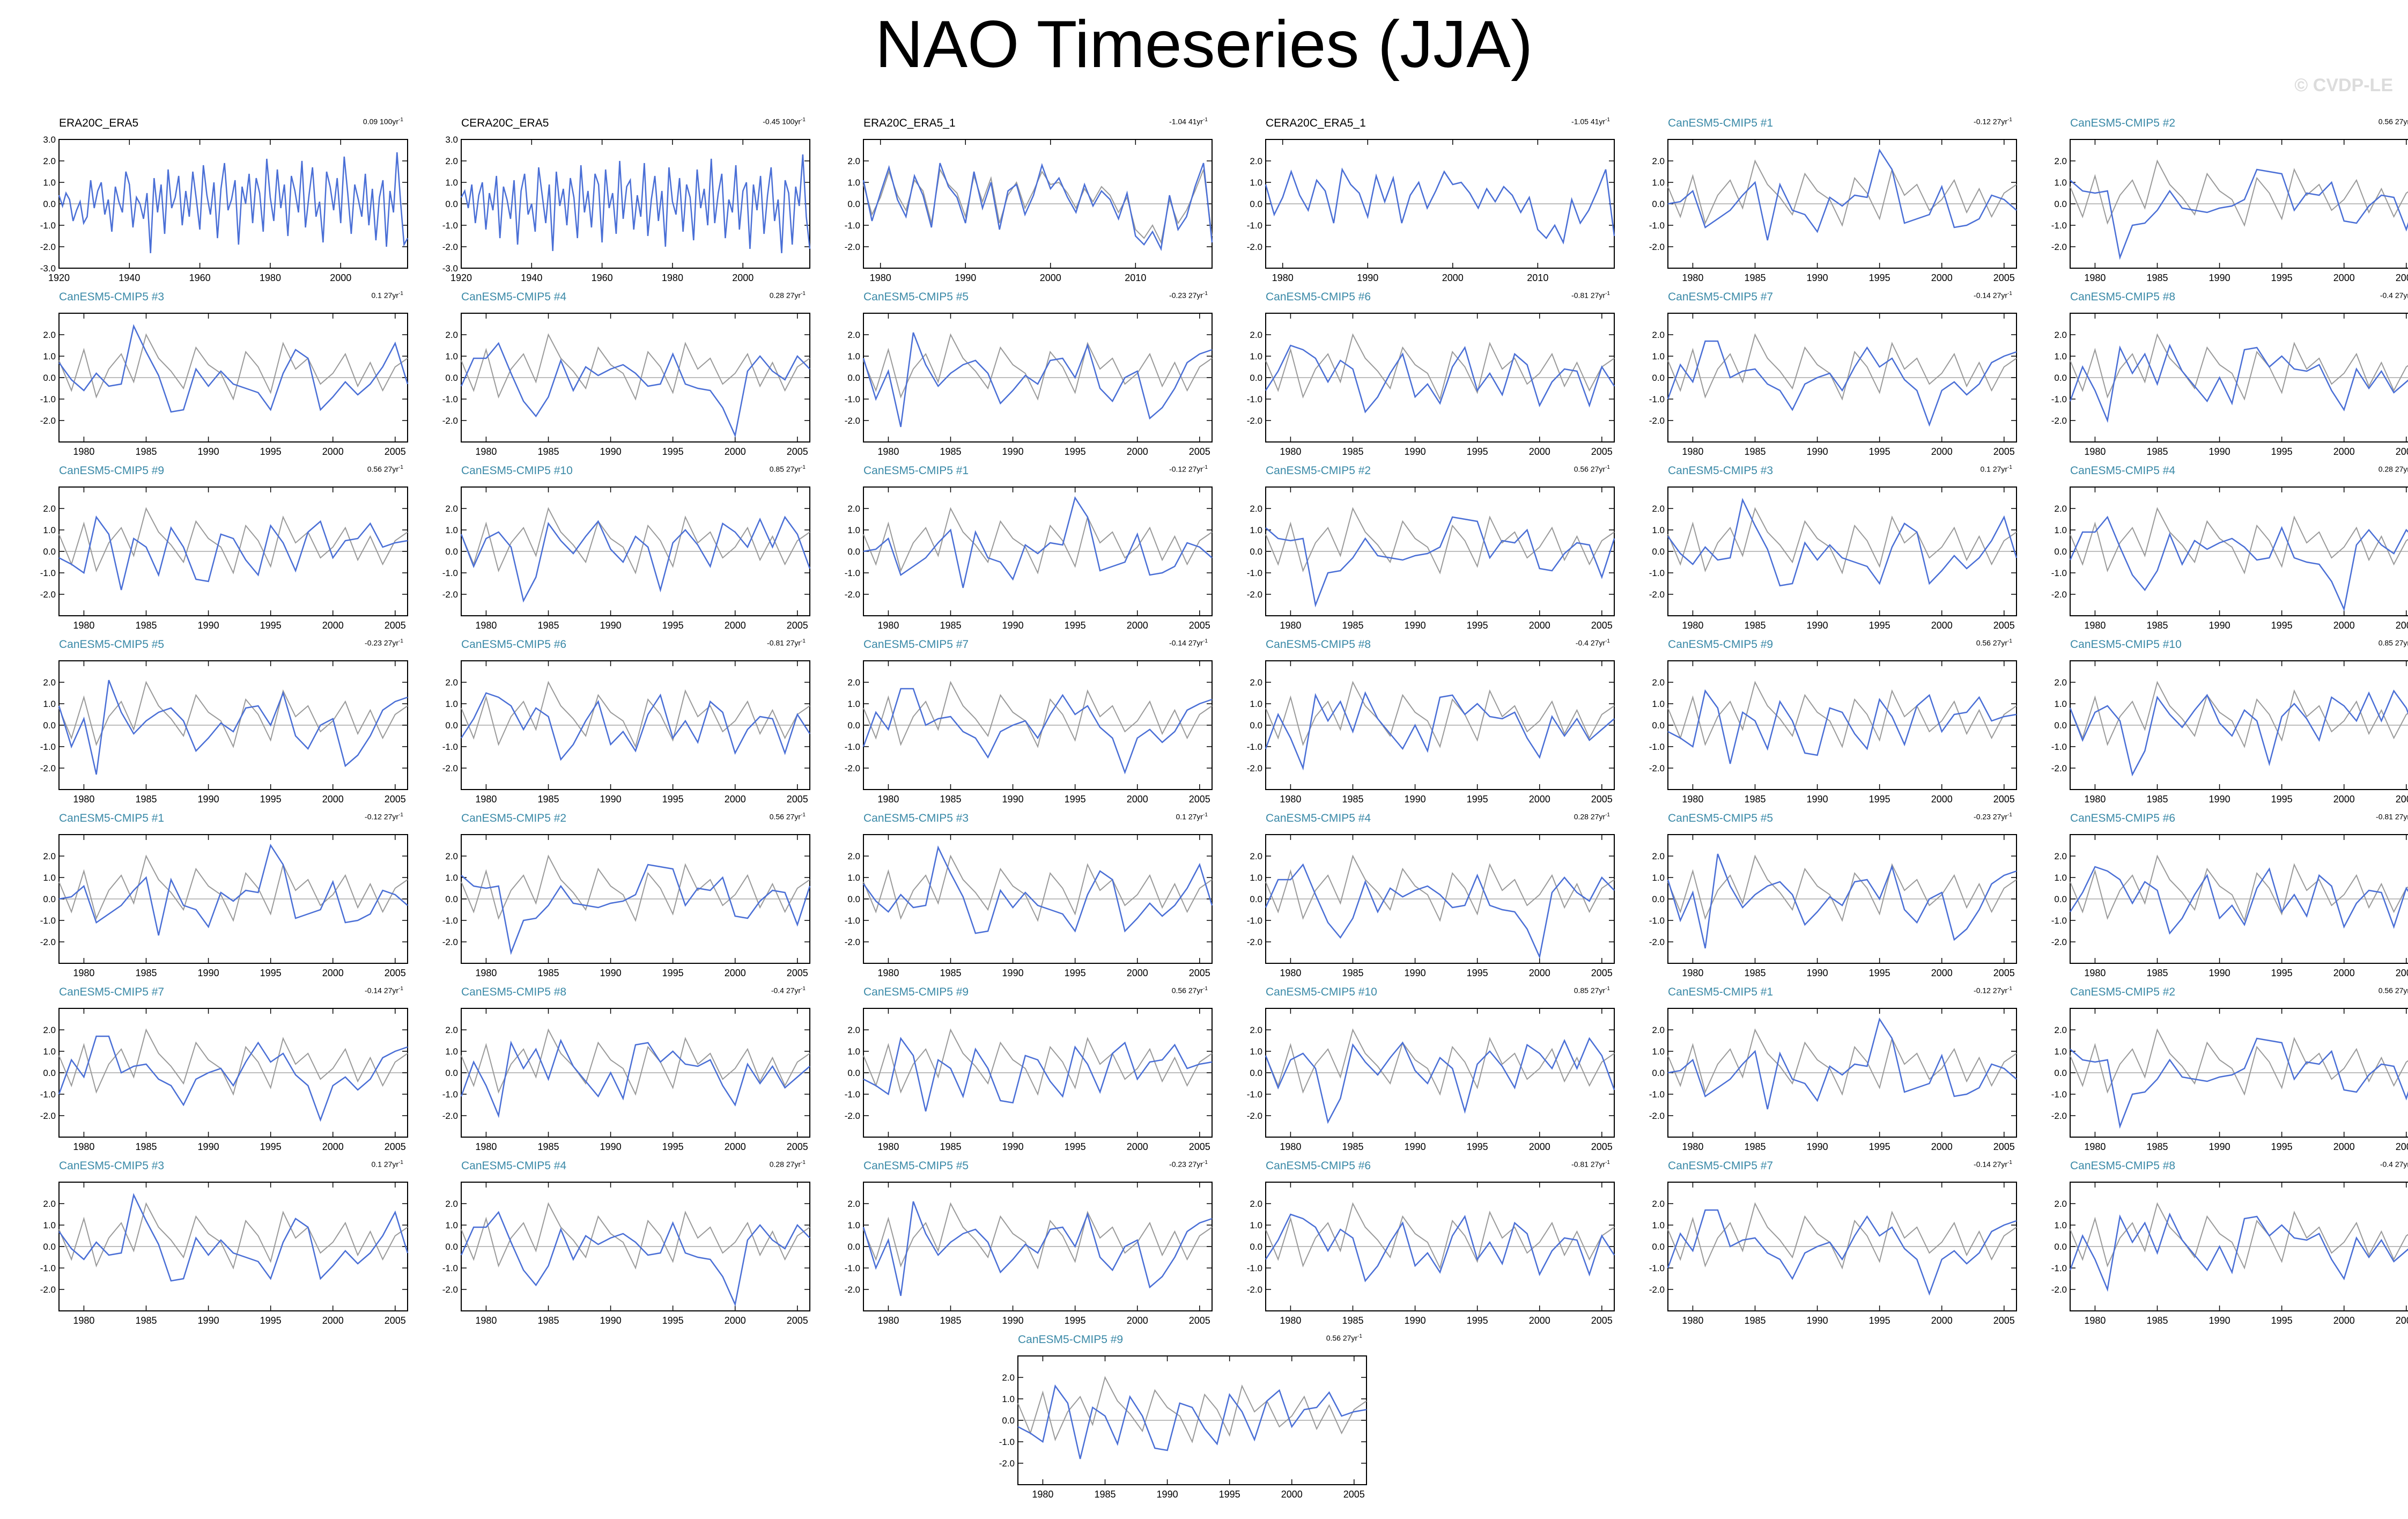  Describe the element at coordinates (1993, 990) in the screenshot. I see `panel-trend: -0.12 27yr-1` at that location.